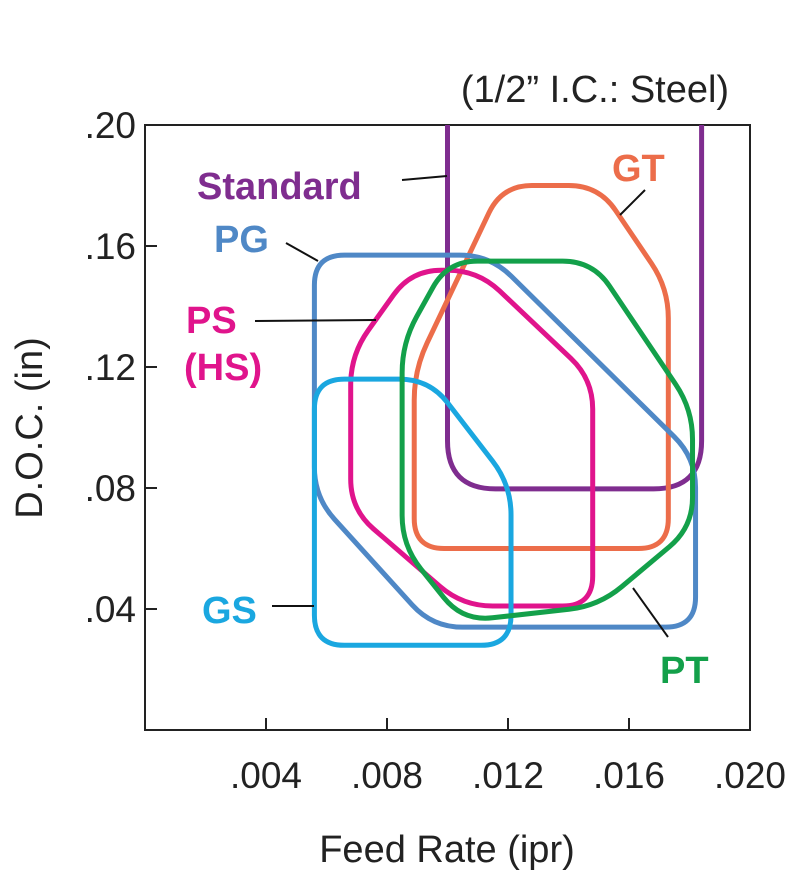 The width and height of the screenshot is (800, 875). I want to click on series-ps-hs, so click(472, 438).